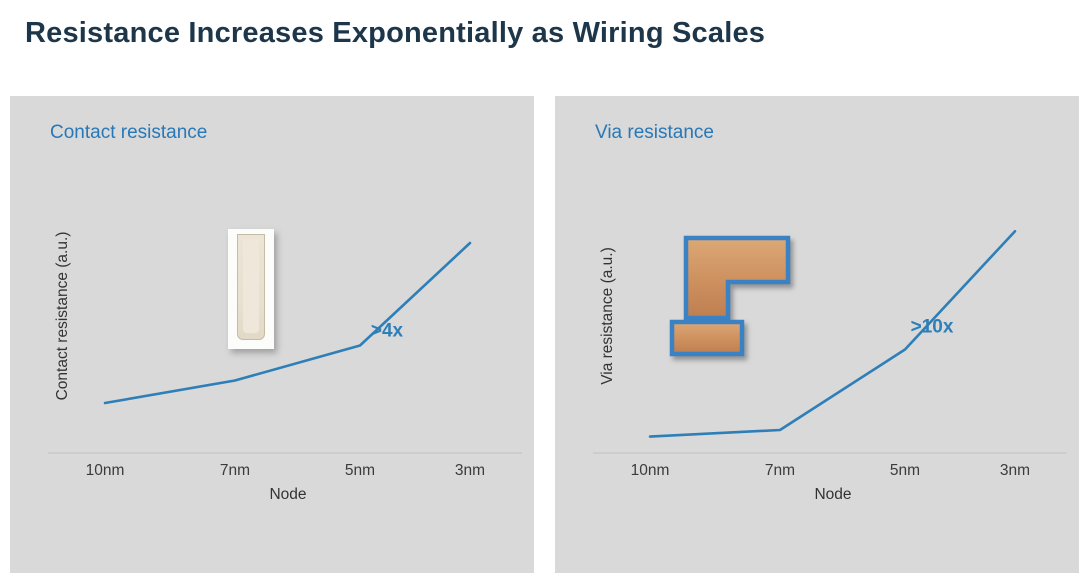 The image size is (1080, 582). What do you see at coordinates (654, 132) in the screenshot?
I see `via-panel-title: Via resistance` at bounding box center [654, 132].